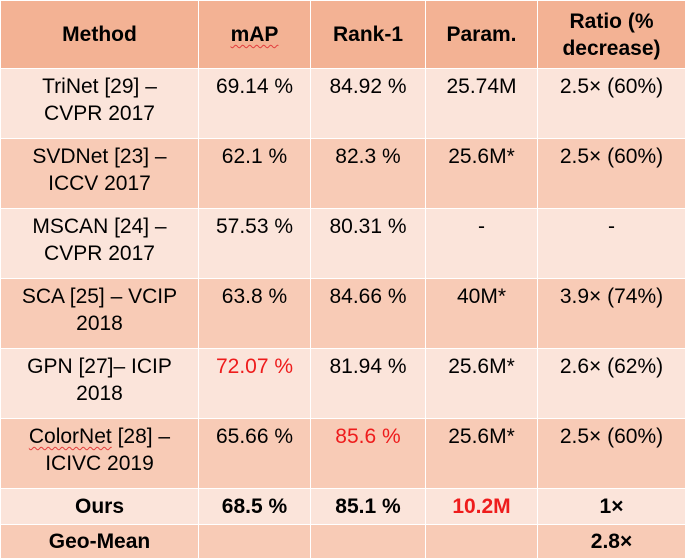 The width and height of the screenshot is (685, 559). What do you see at coordinates (611, 35) in the screenshot?
I see `header-ratio: Ratio (% decrease)` at bounding box center [611, 35].